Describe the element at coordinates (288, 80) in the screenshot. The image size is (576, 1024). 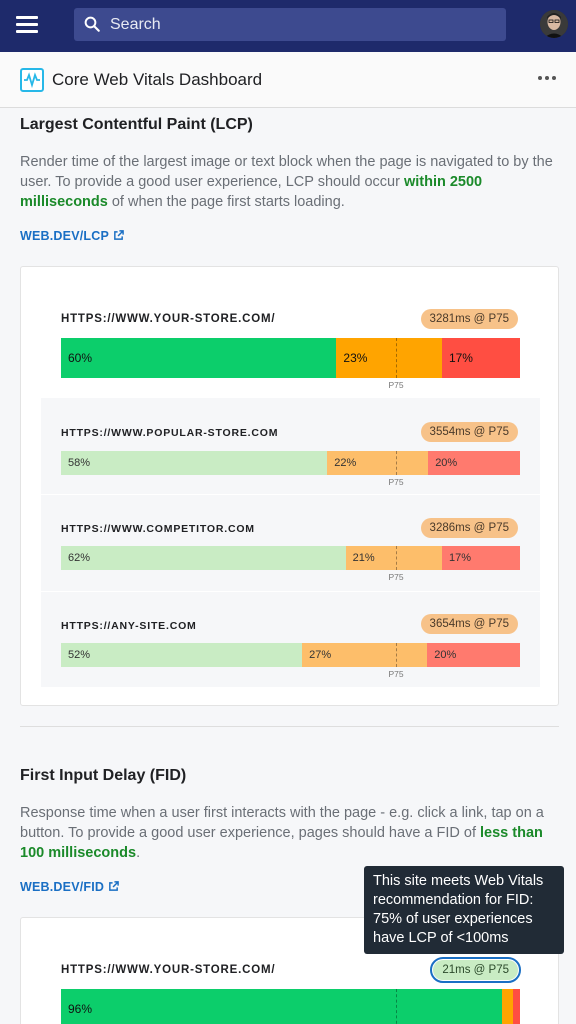
I see `title-bar: Core Web Vitals Dashboard` at that location.